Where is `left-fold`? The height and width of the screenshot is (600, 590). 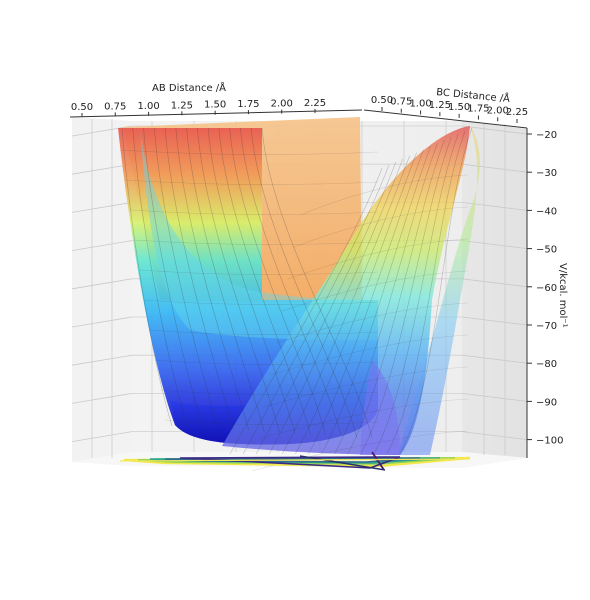
left-fold is located at coordinates (259, 235).